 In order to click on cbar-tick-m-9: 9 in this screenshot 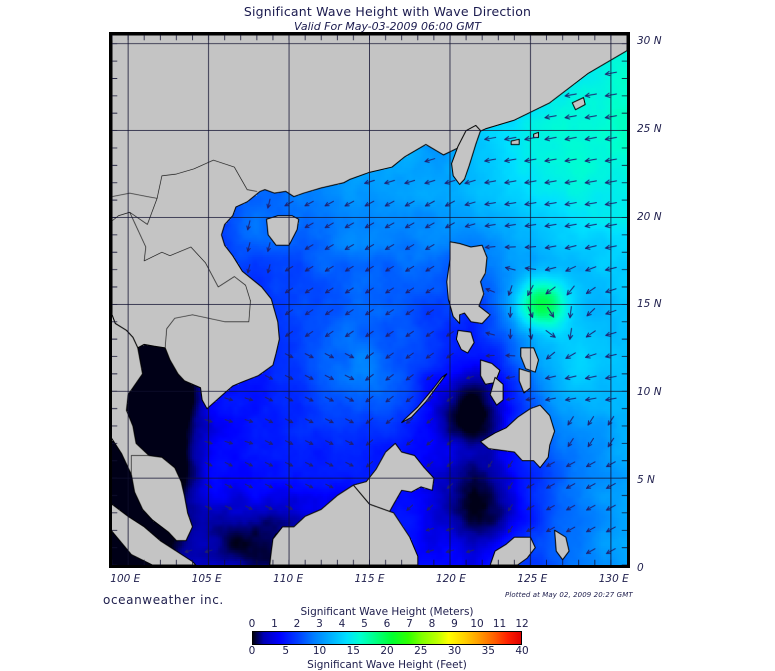, I will do `click(454, 624)`.